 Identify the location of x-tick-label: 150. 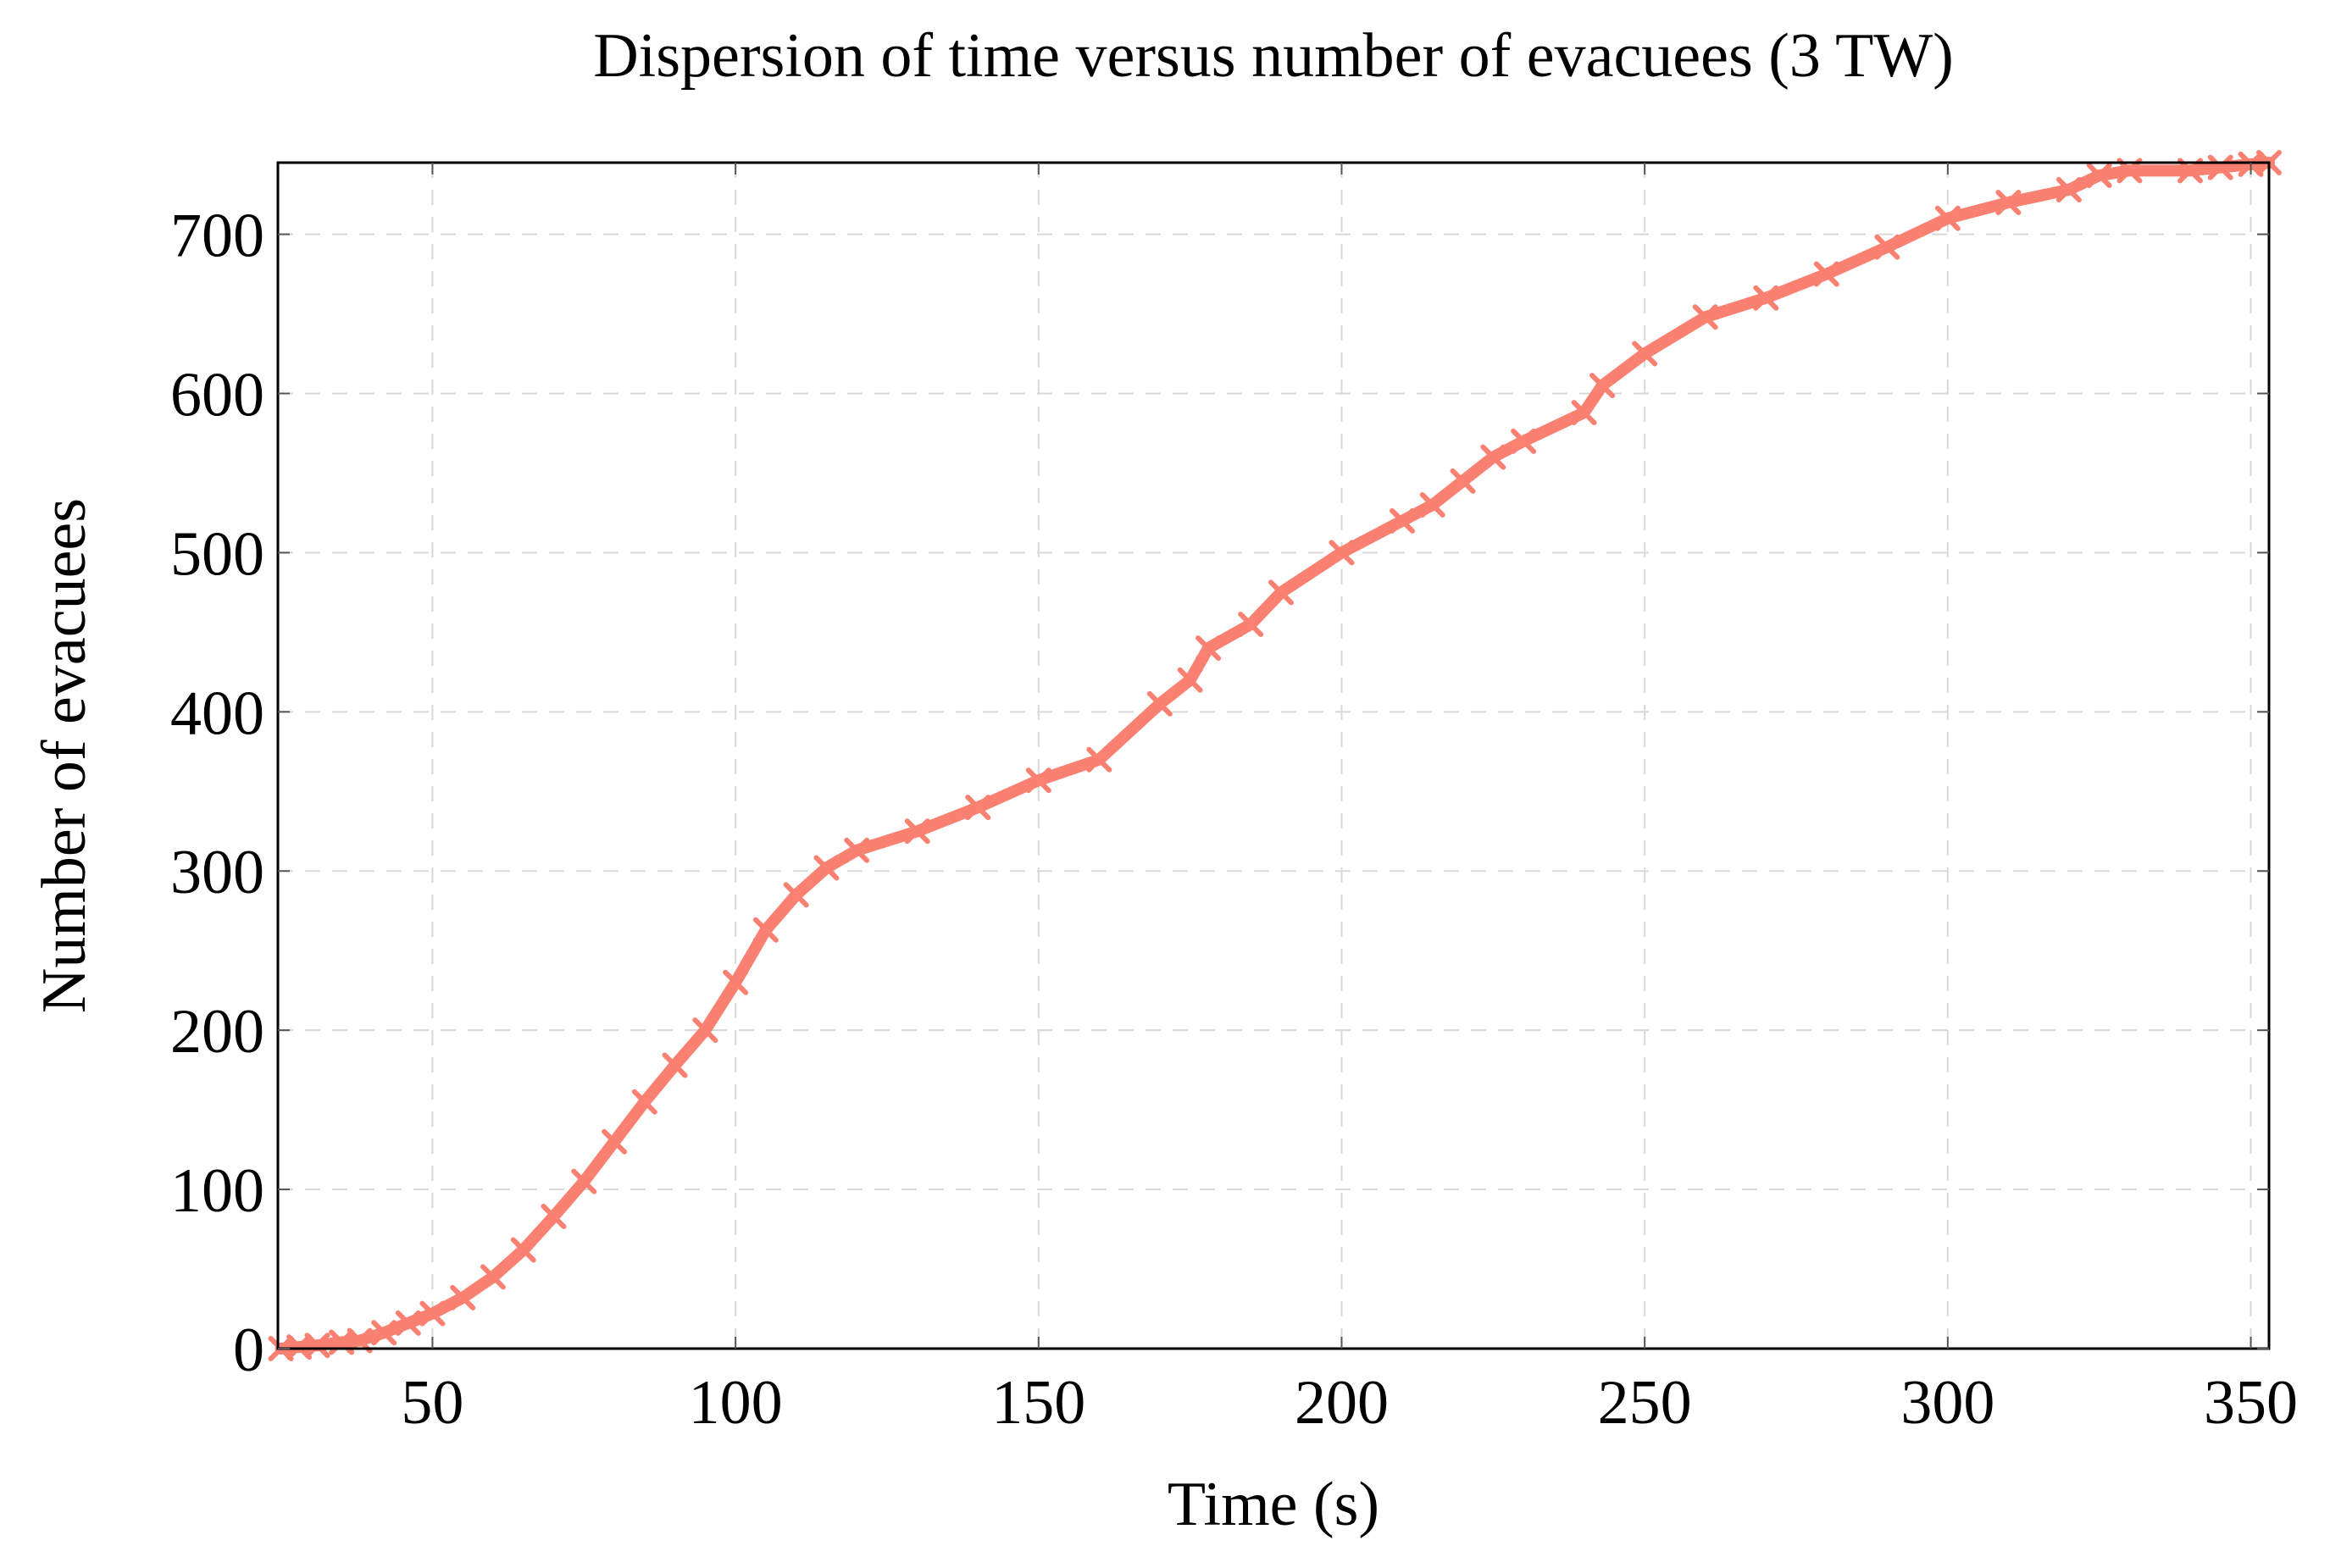
(1038, 1403).